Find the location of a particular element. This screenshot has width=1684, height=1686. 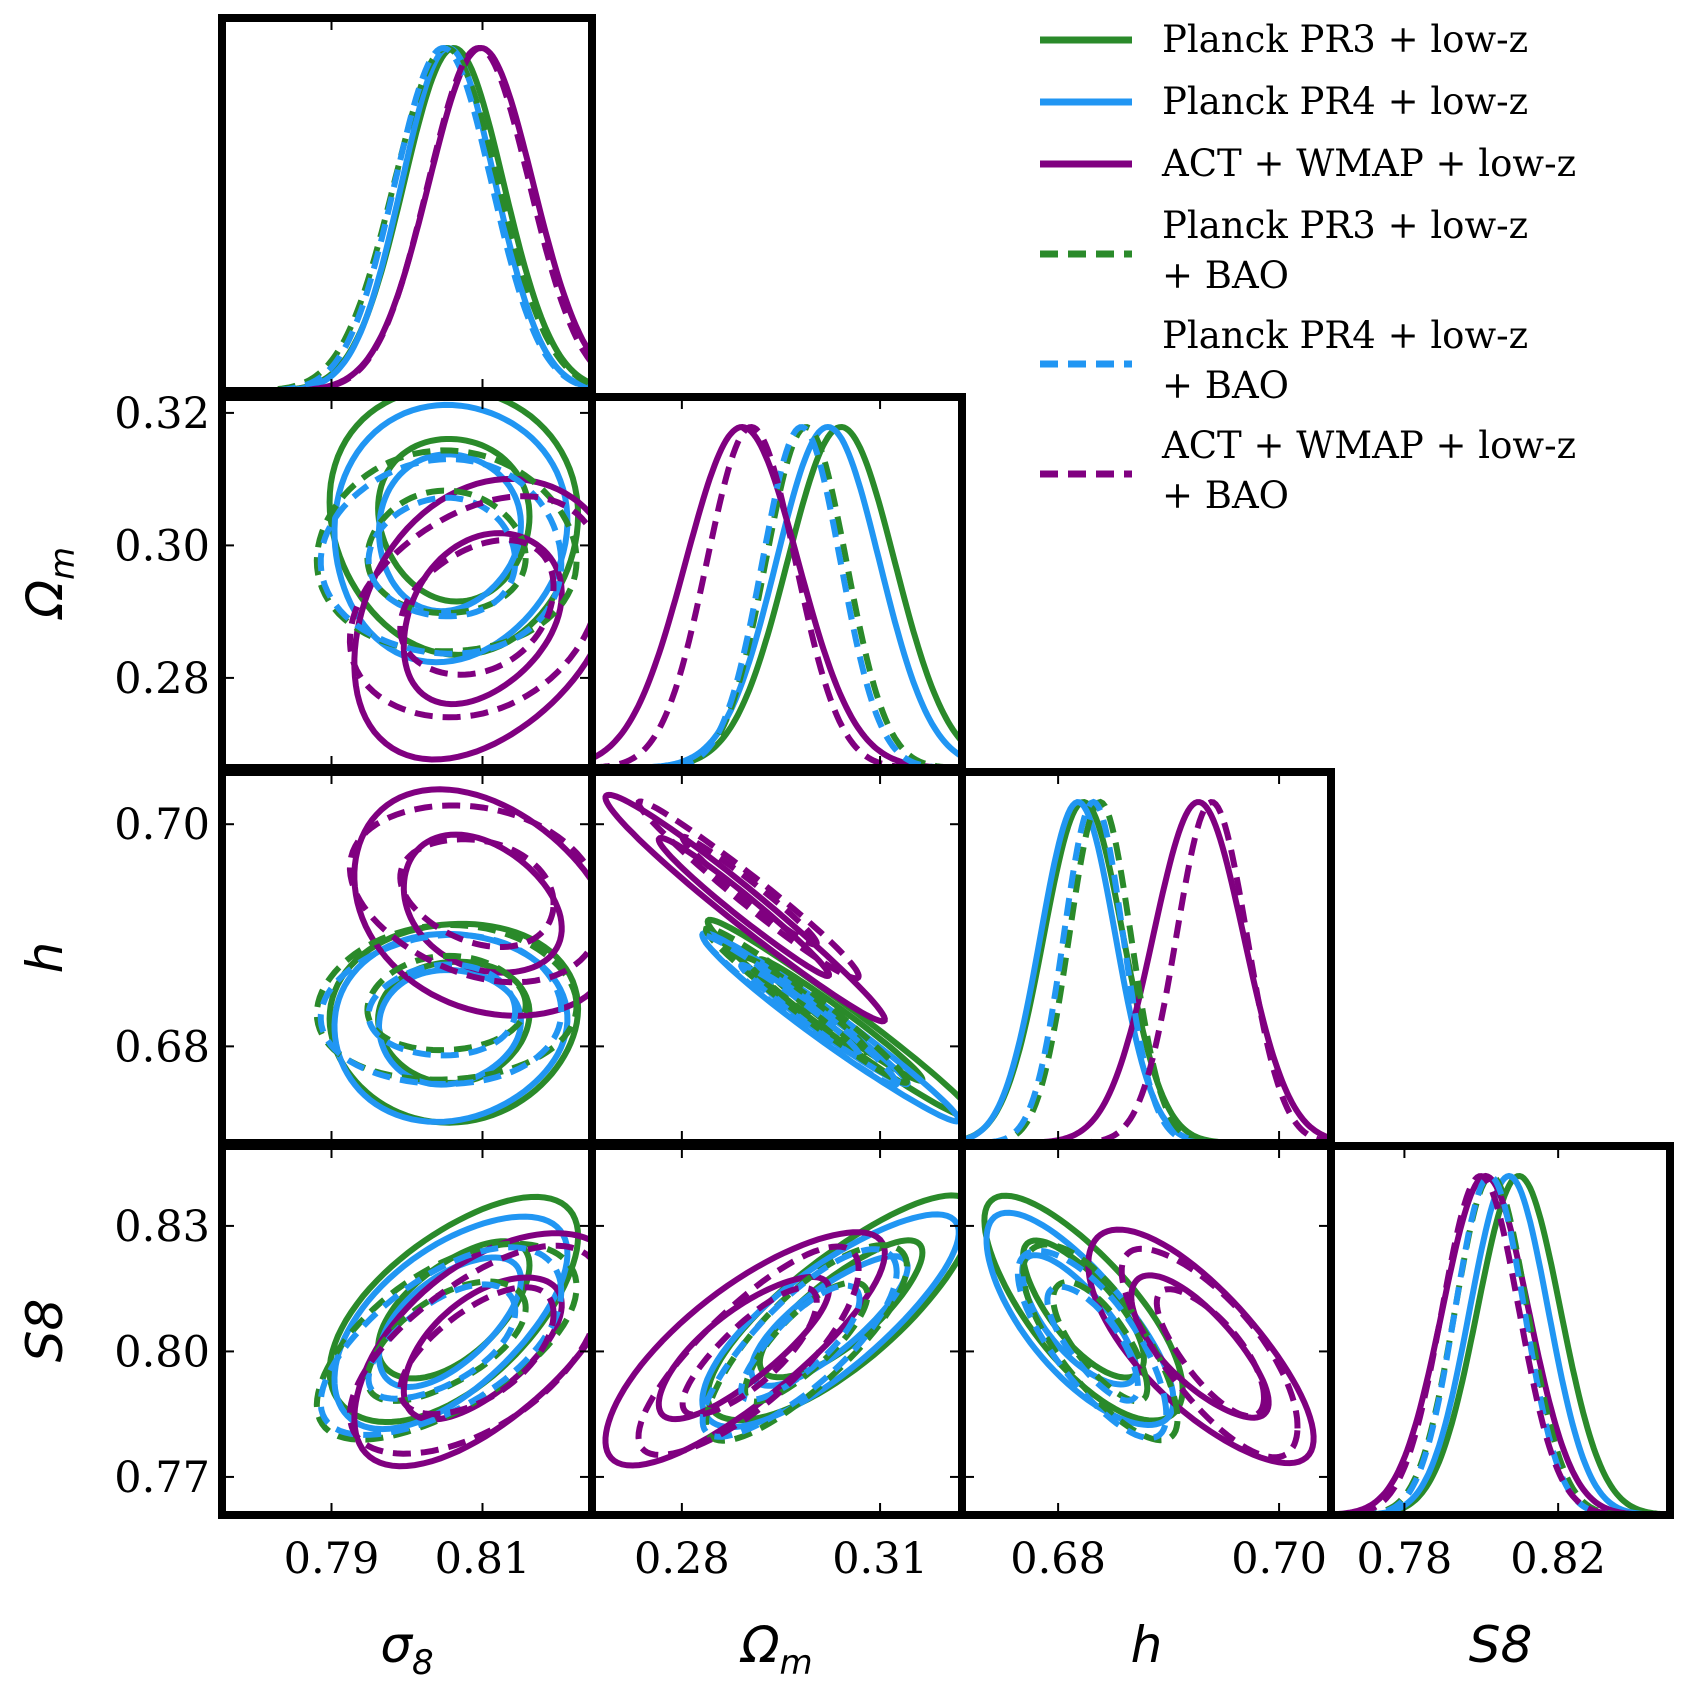

y-axis-label-h: h is located at coordinates (45, 958).